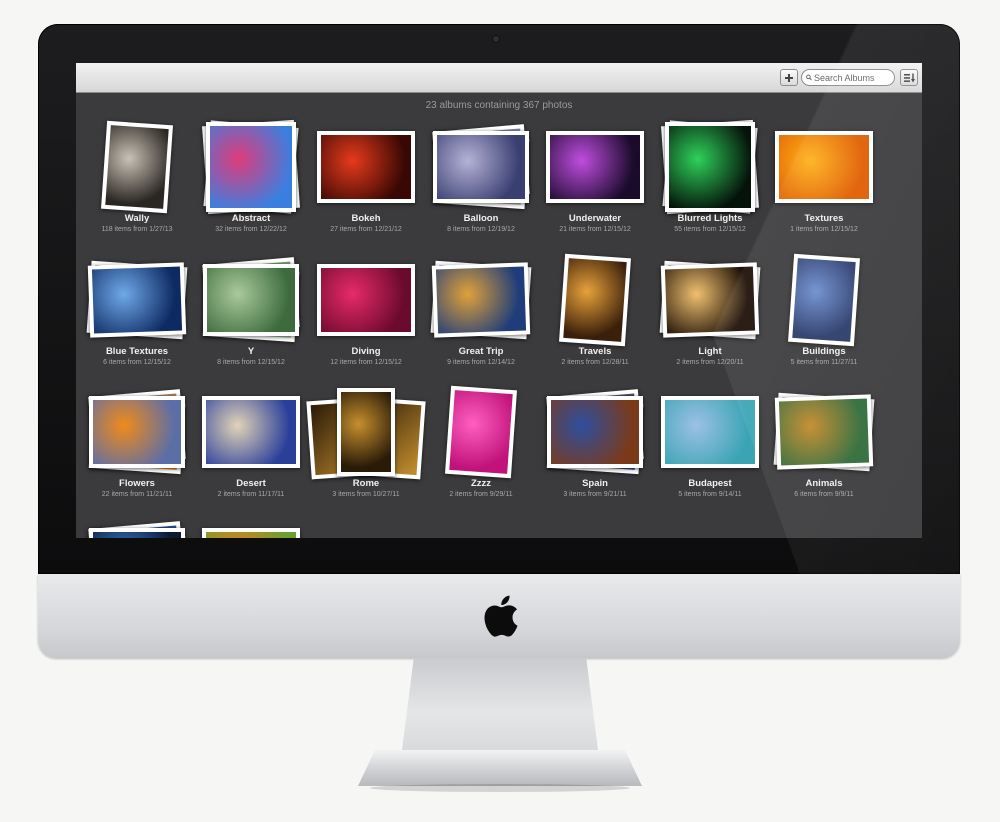 Image resolution: width=1000 pixels, height=822 pixels. Describe the element at coordinates (137, 483) in the screenshot. I see `album-title: Flowers` at that location.